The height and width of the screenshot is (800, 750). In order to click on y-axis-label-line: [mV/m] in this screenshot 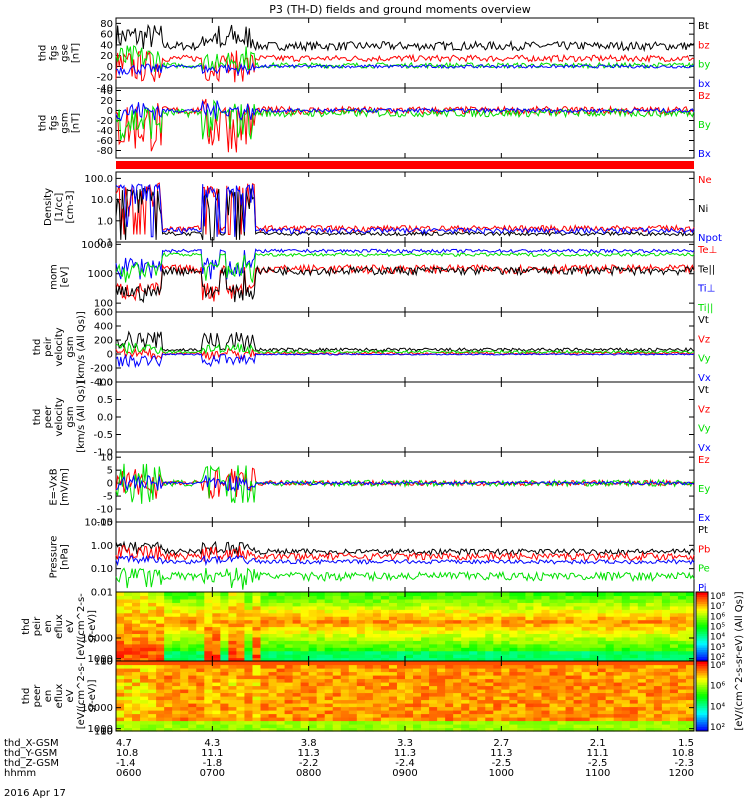, I will do `click(65, 487)`.